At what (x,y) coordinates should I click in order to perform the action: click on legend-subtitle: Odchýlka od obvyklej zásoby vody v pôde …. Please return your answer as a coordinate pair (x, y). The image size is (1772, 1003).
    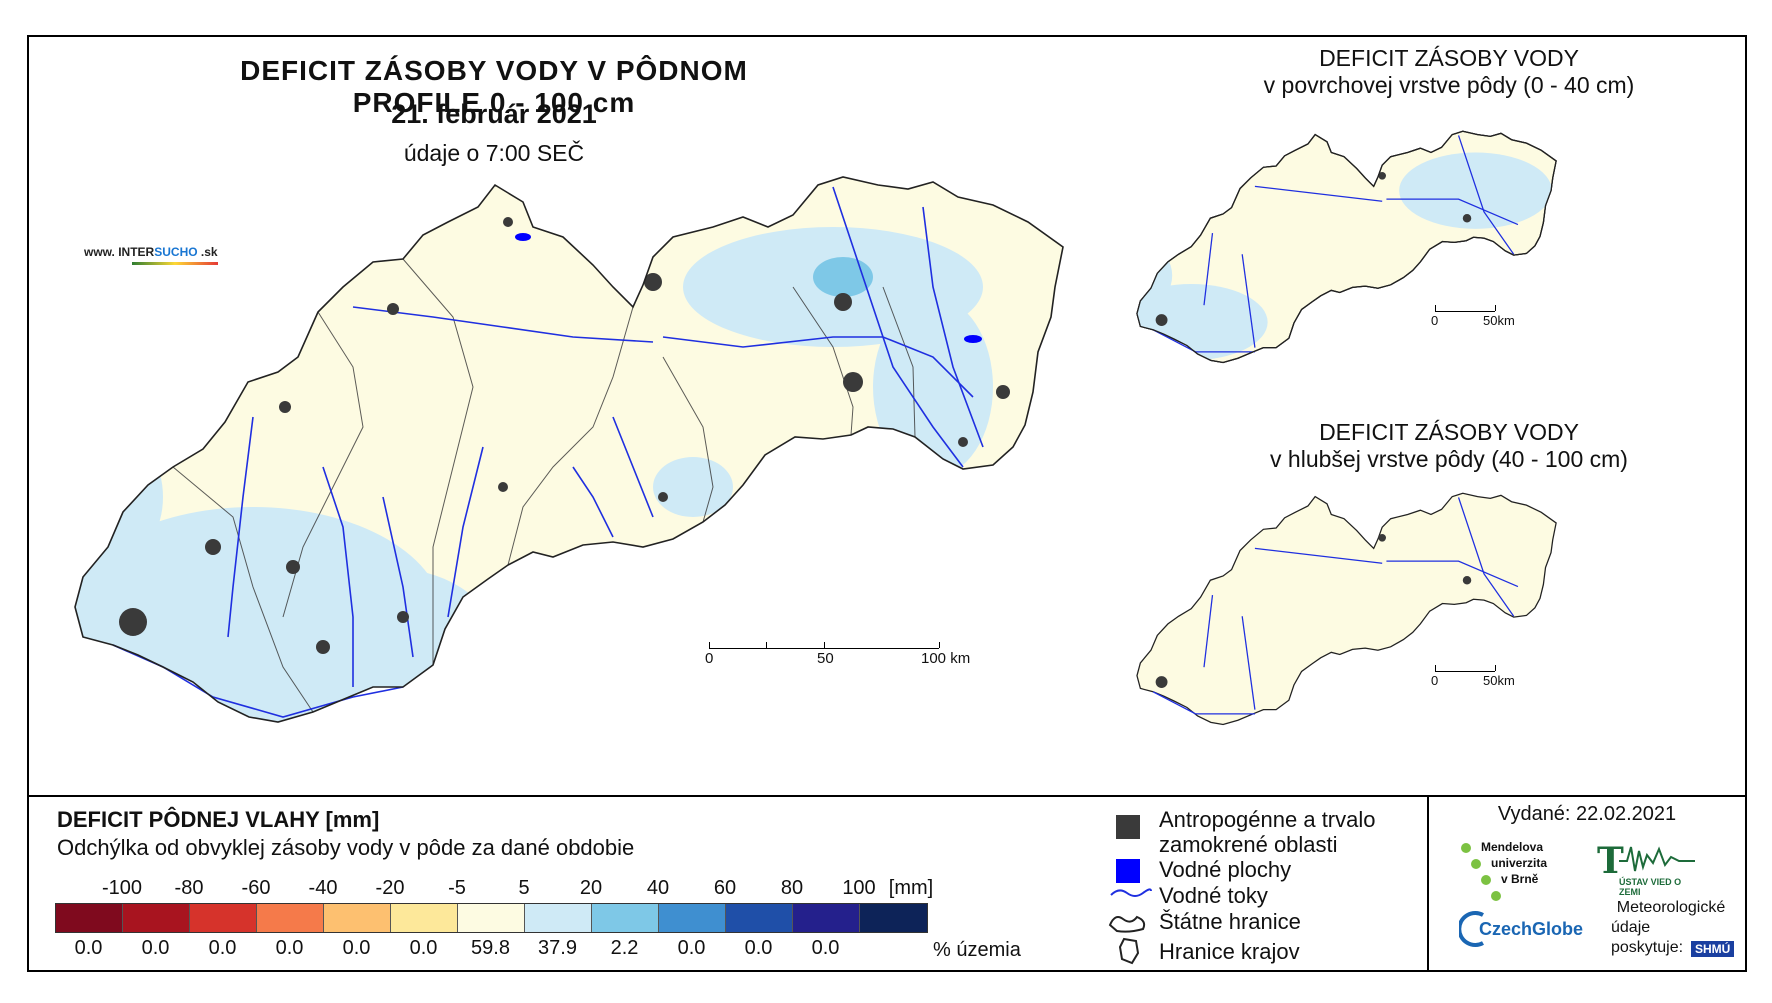
    Looking at the image, I should click on (346, 847).